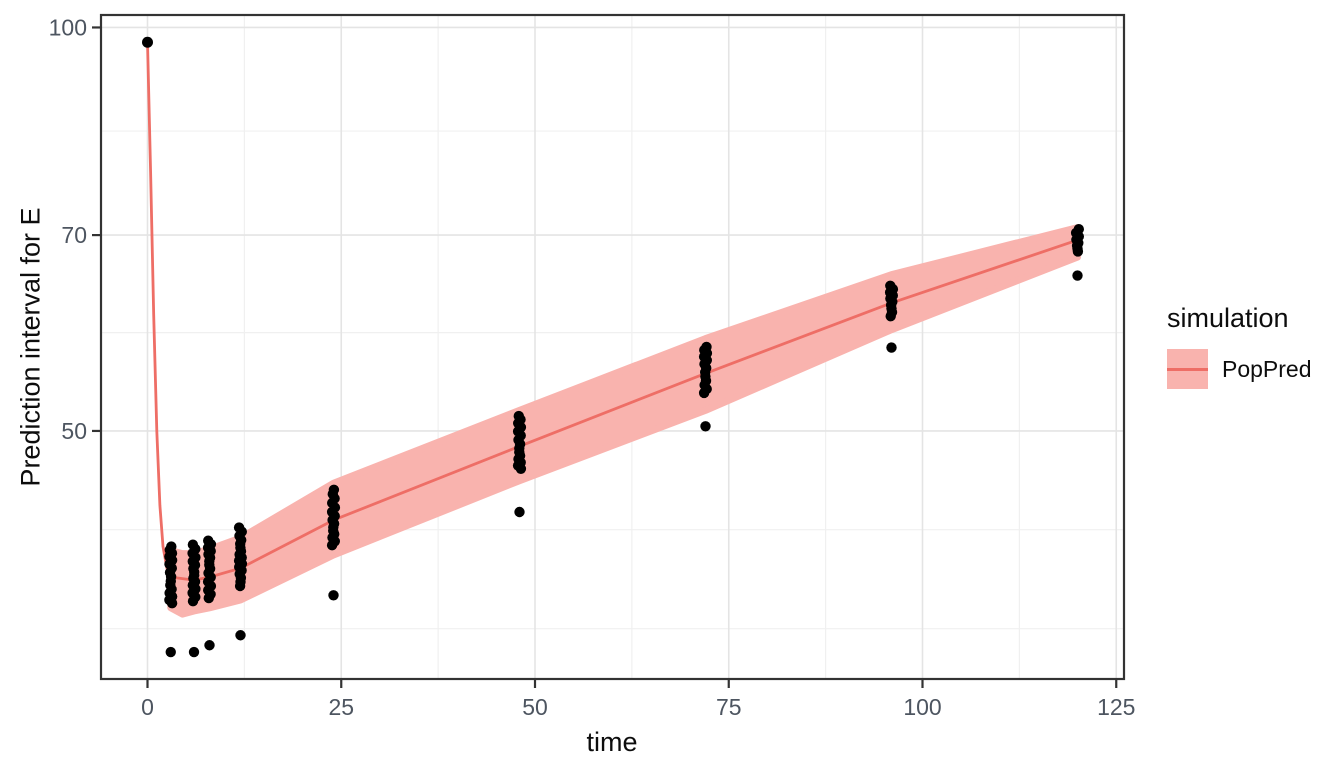 This screenshot has width=1344, height=768. Describe the element at coordinates (74, 431) in the screenshot. I see `y-tick-label: 50` at that location.